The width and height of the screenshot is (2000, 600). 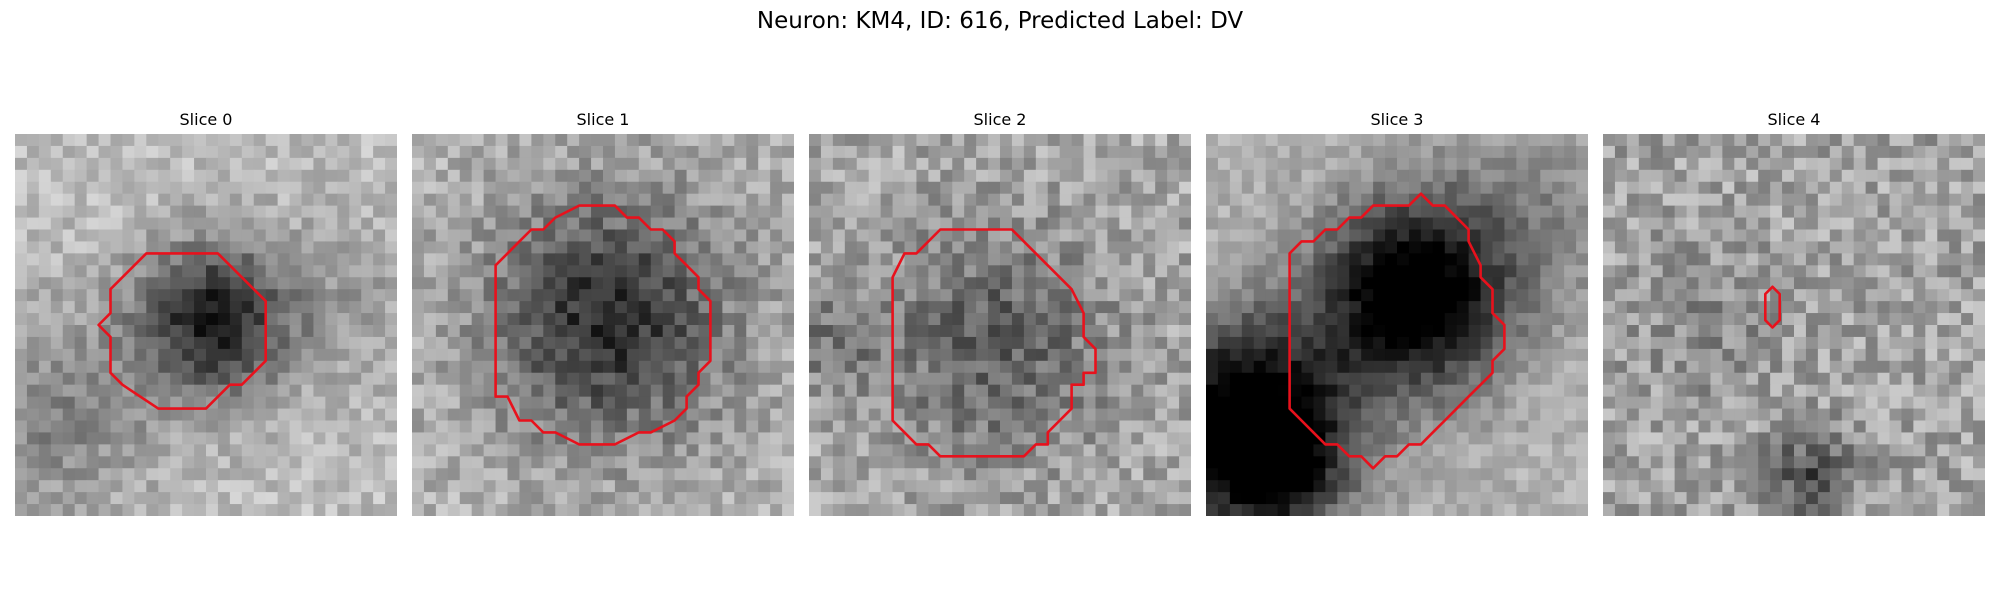 I want to click on slice-title-0: Slice 0, so click(x=206, y=119).